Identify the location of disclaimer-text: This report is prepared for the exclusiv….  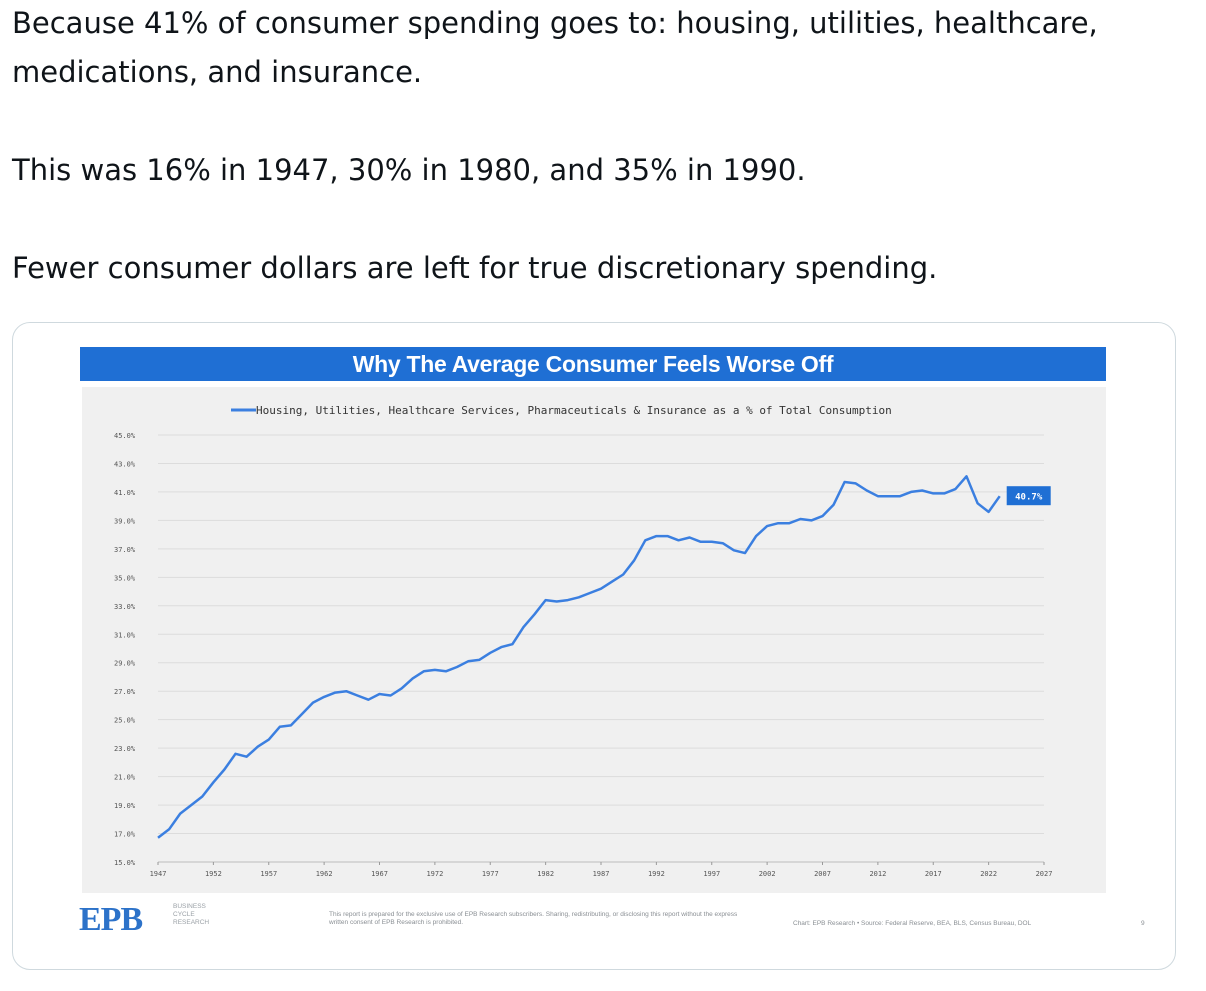
(533, 918).